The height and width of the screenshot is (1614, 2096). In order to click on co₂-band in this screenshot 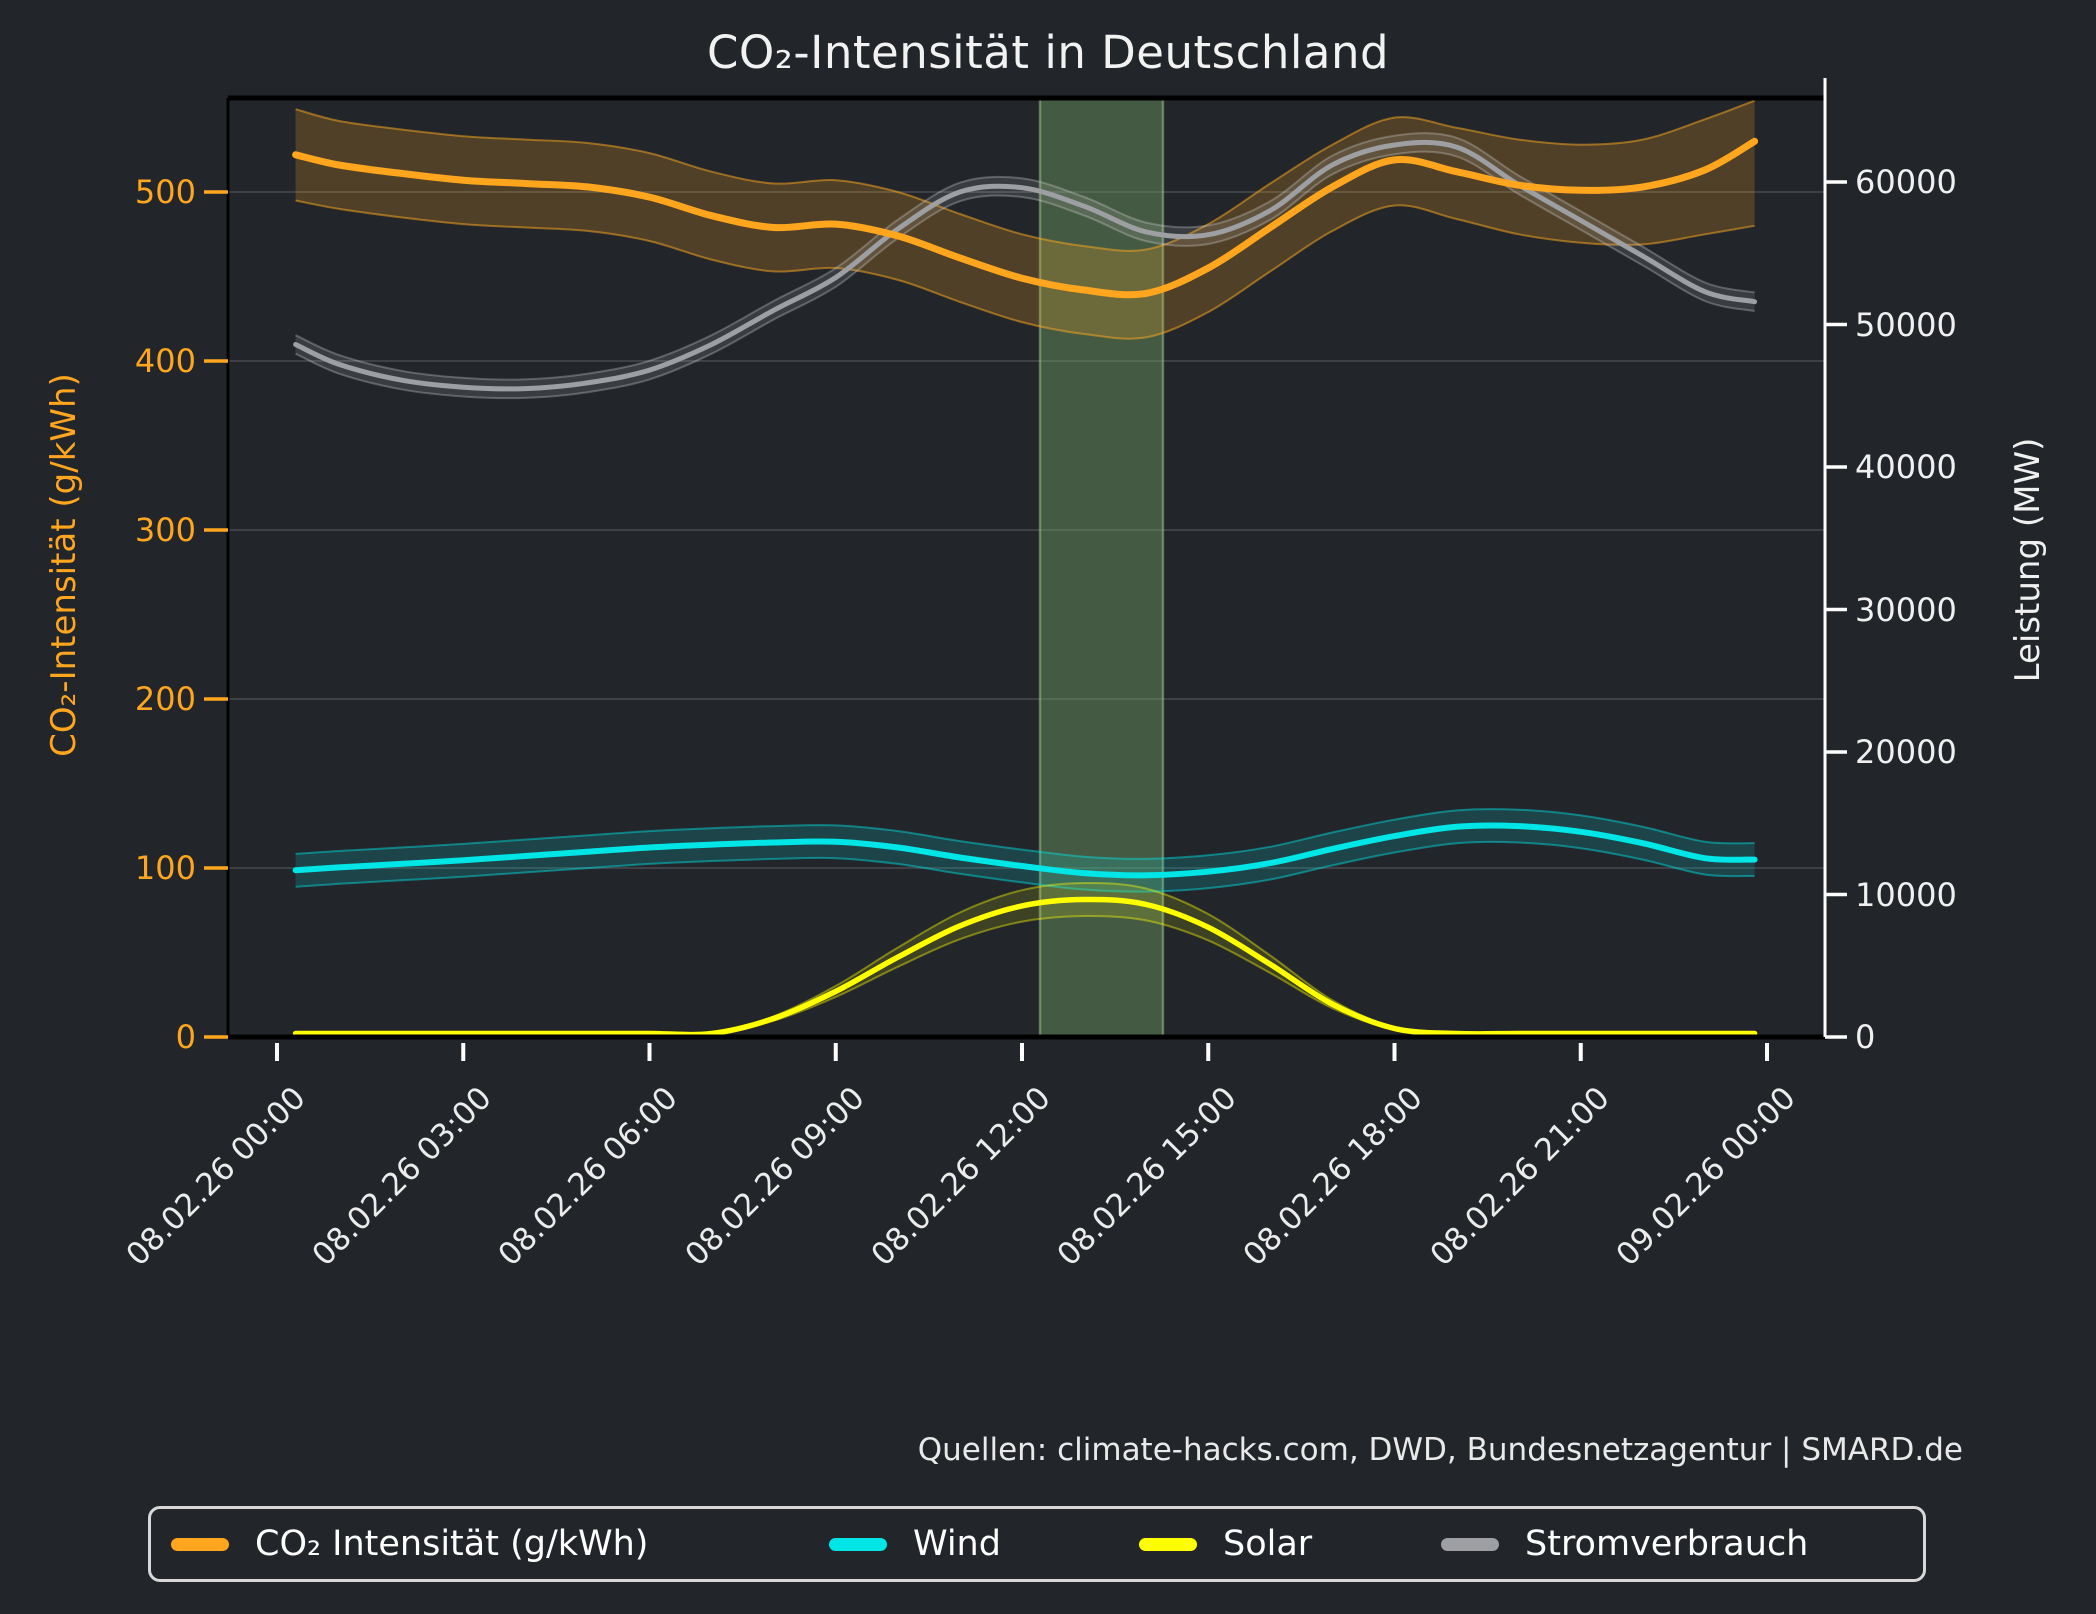, I will do `click(1025, 219)`.